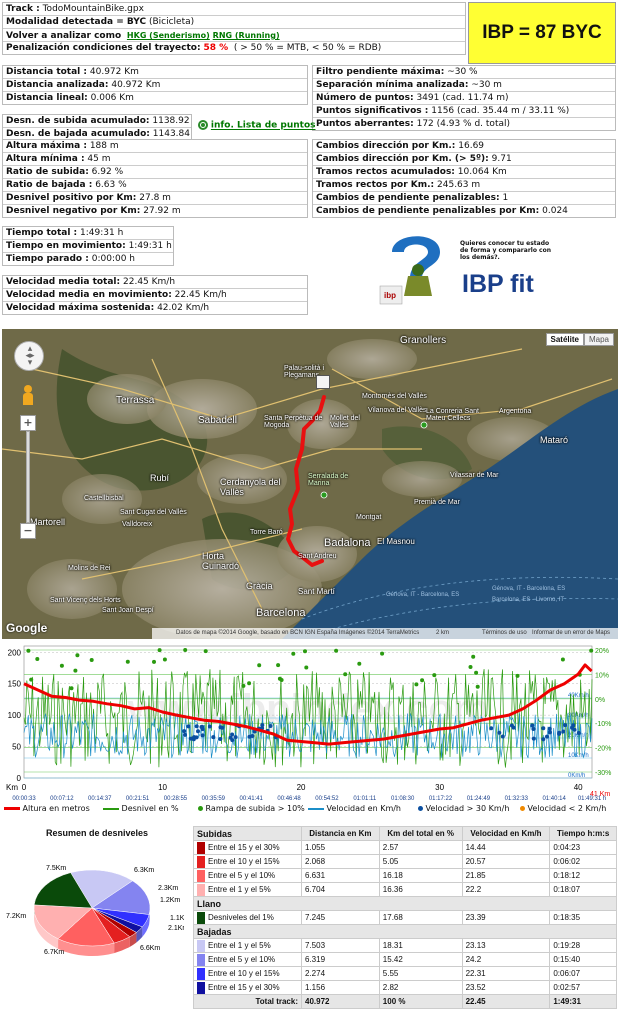 Image resolution: width=620 pixels, height=1009 pixels. I want to click on map-scale: 2 km, so click(443, 633).